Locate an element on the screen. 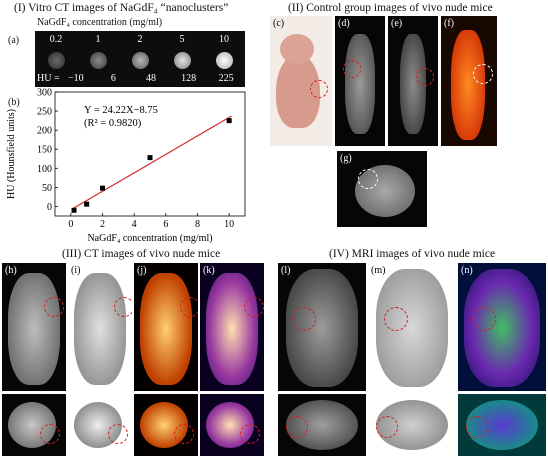  x-tick-label: 2 is located at coordinates (102, 224).